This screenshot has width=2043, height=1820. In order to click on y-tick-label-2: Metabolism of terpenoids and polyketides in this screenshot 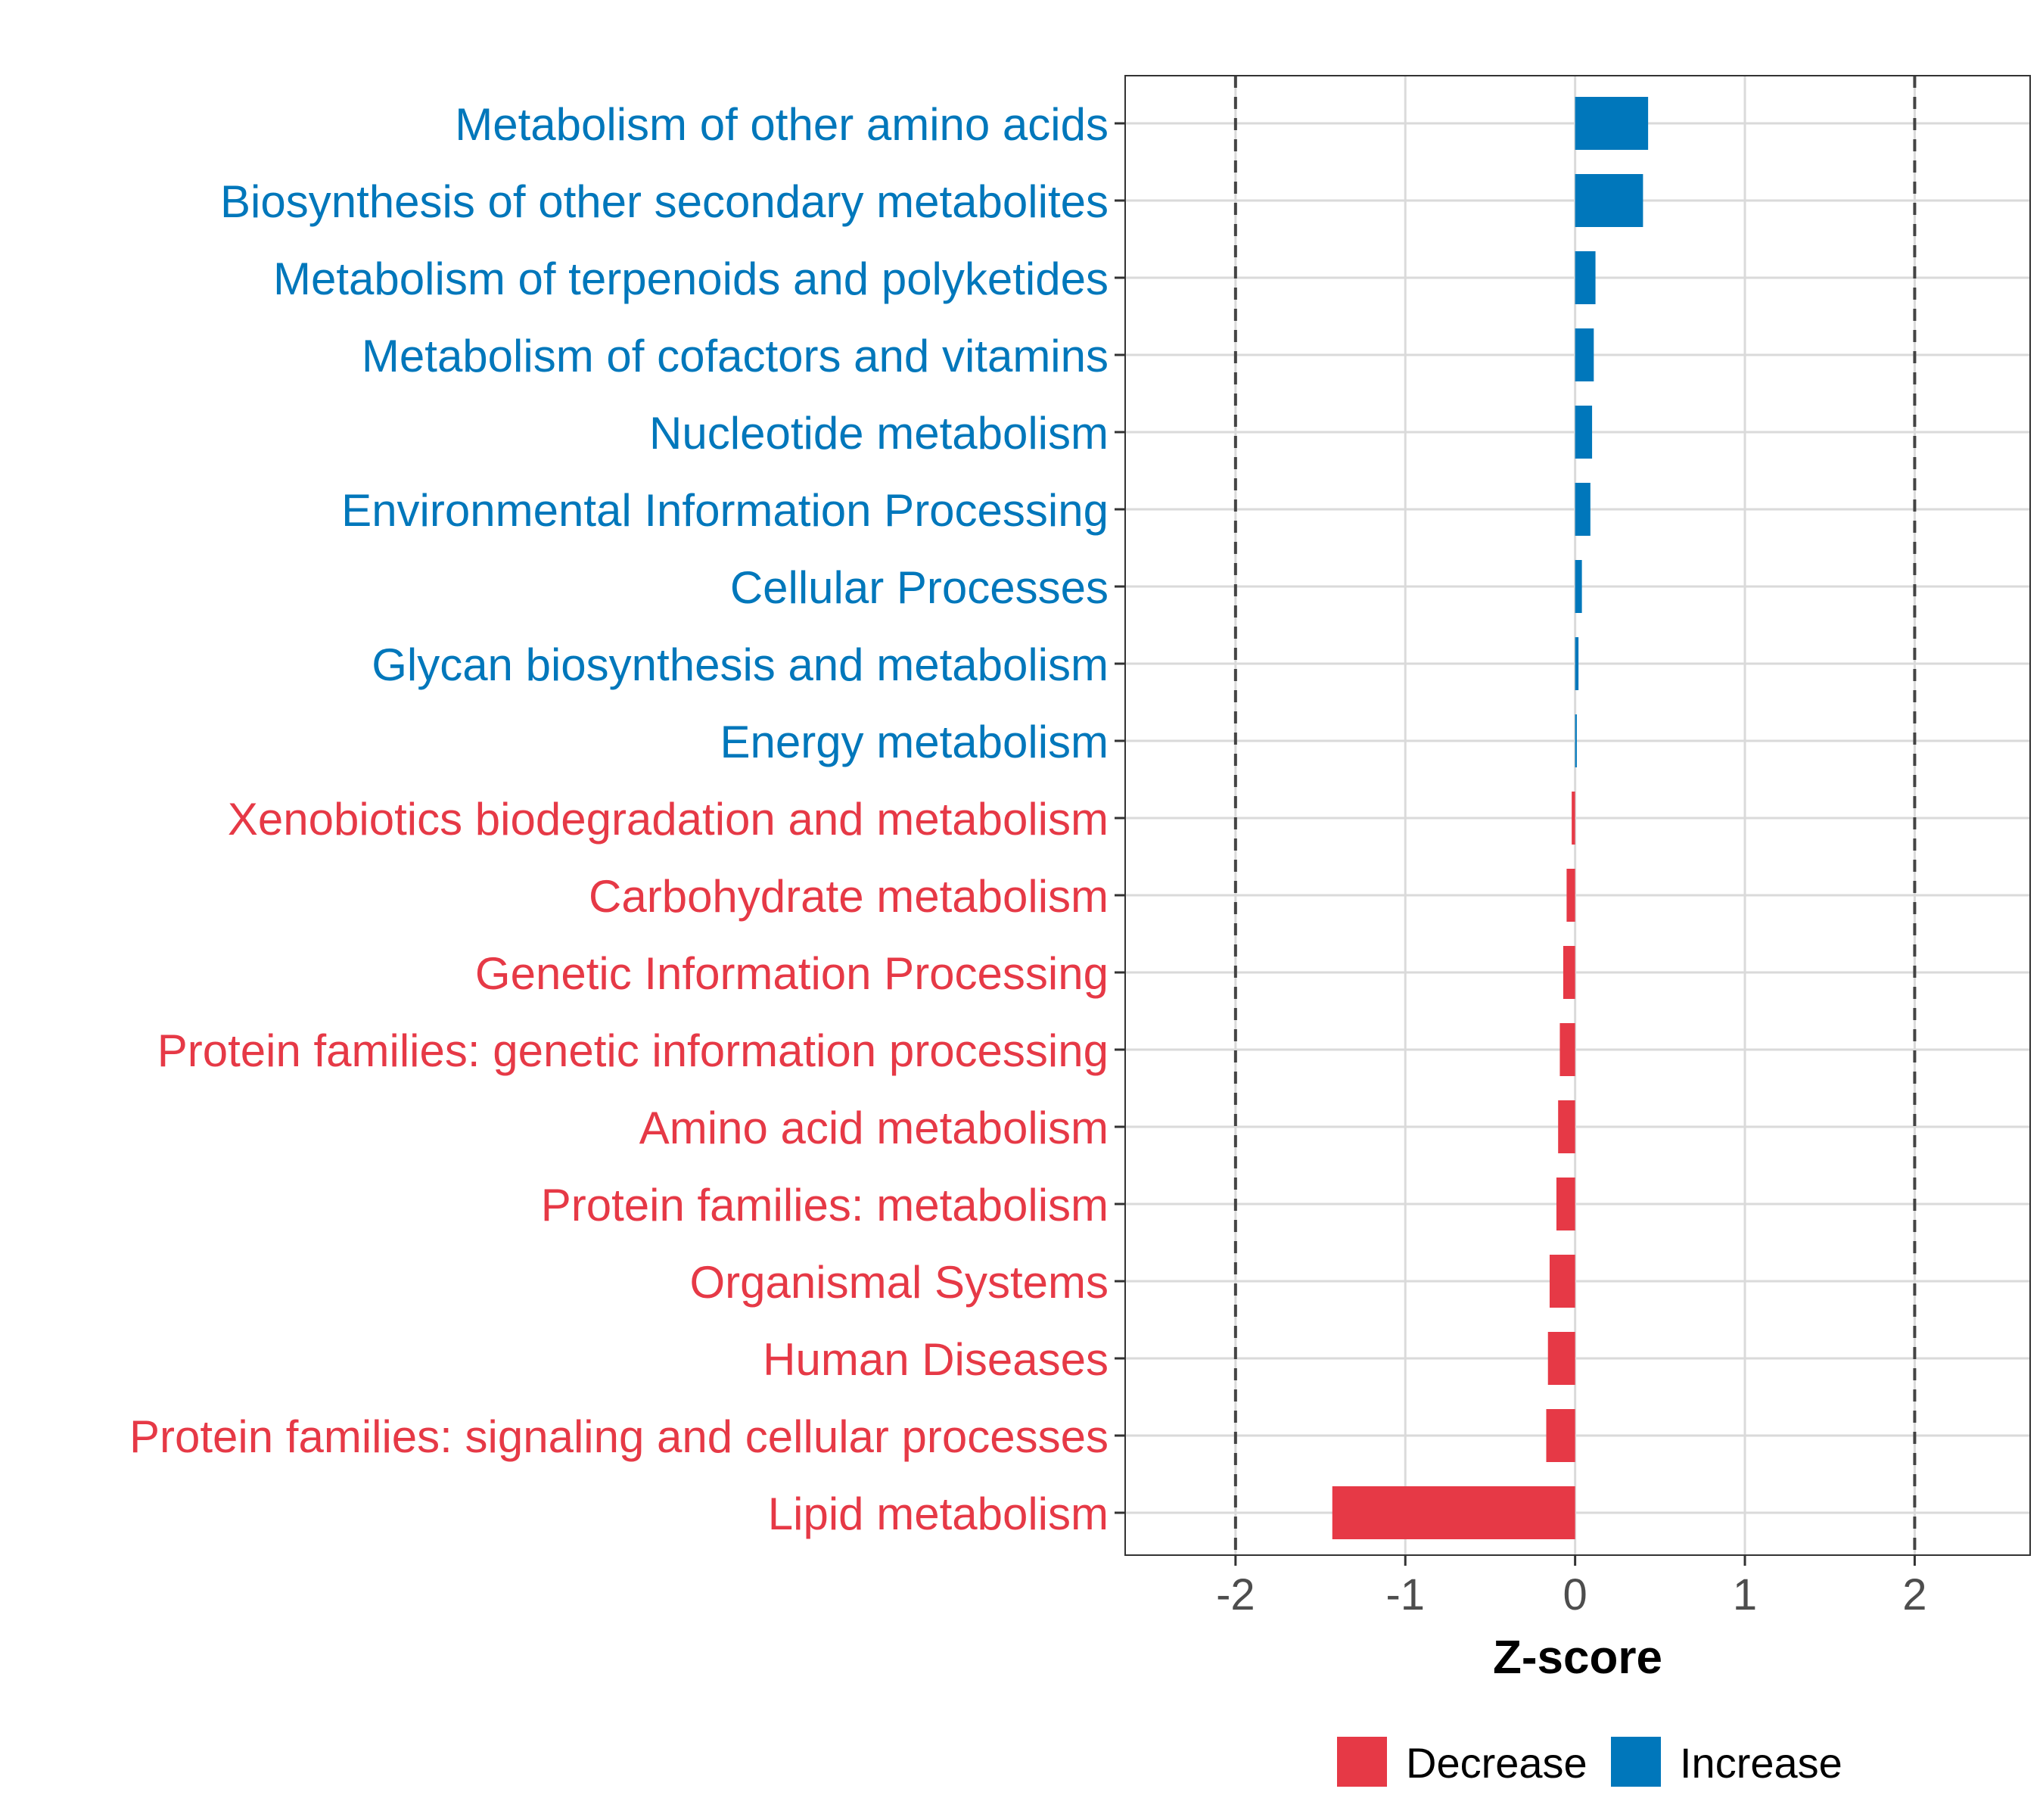, I will do `click(691, 279)`.